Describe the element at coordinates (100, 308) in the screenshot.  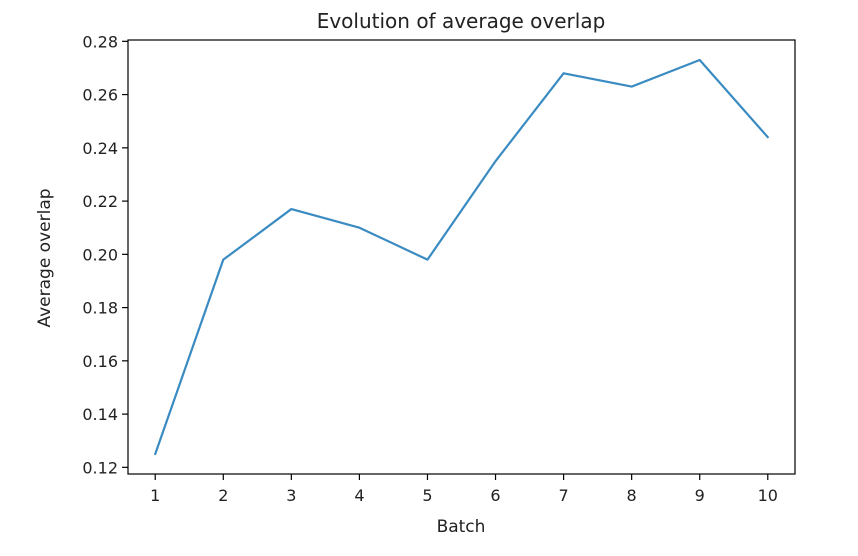
I see `y-tick-label: 0.18` at that location.